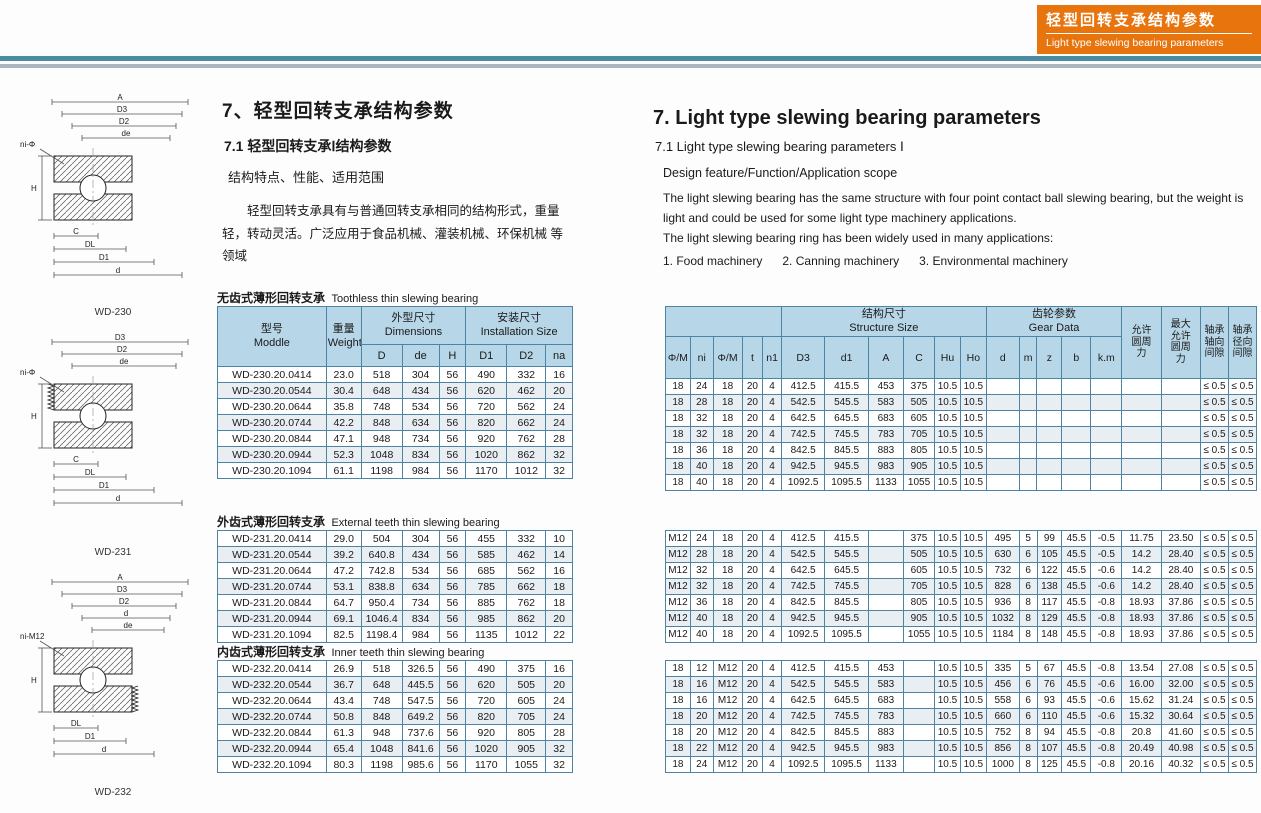 The width and height of the screenshot is (1261, 813). Describe the element at coordinates (381, 570) in the screenshot. I see `table-cell: 742.8` at that location.